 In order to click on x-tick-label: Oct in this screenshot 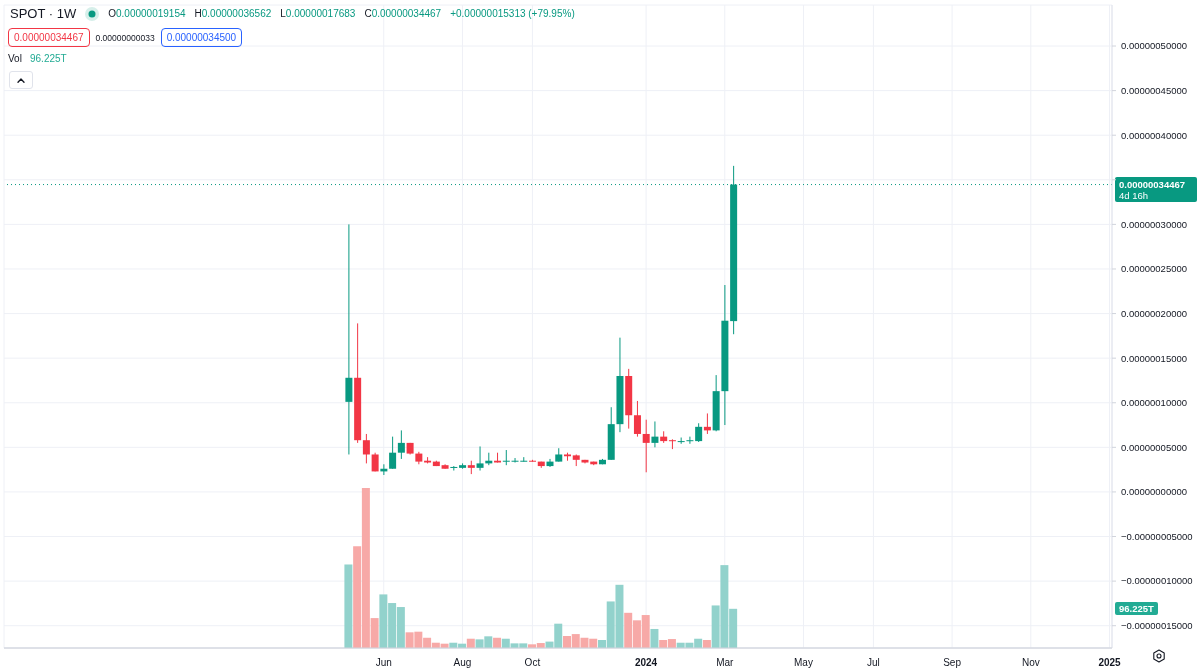, I will do `click(532, 662)`.